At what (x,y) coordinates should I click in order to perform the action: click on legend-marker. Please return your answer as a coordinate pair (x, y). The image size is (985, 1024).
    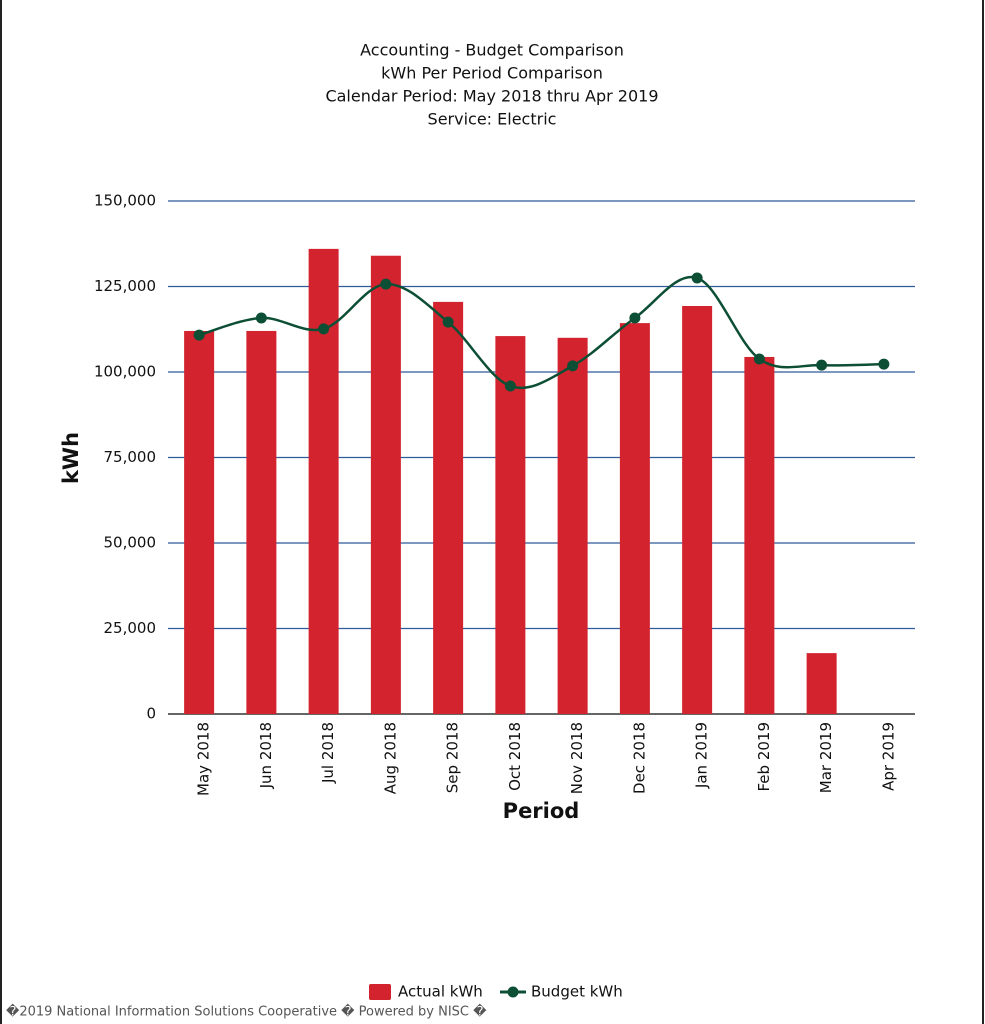
    Looking at the image, I should click on (513, 992).